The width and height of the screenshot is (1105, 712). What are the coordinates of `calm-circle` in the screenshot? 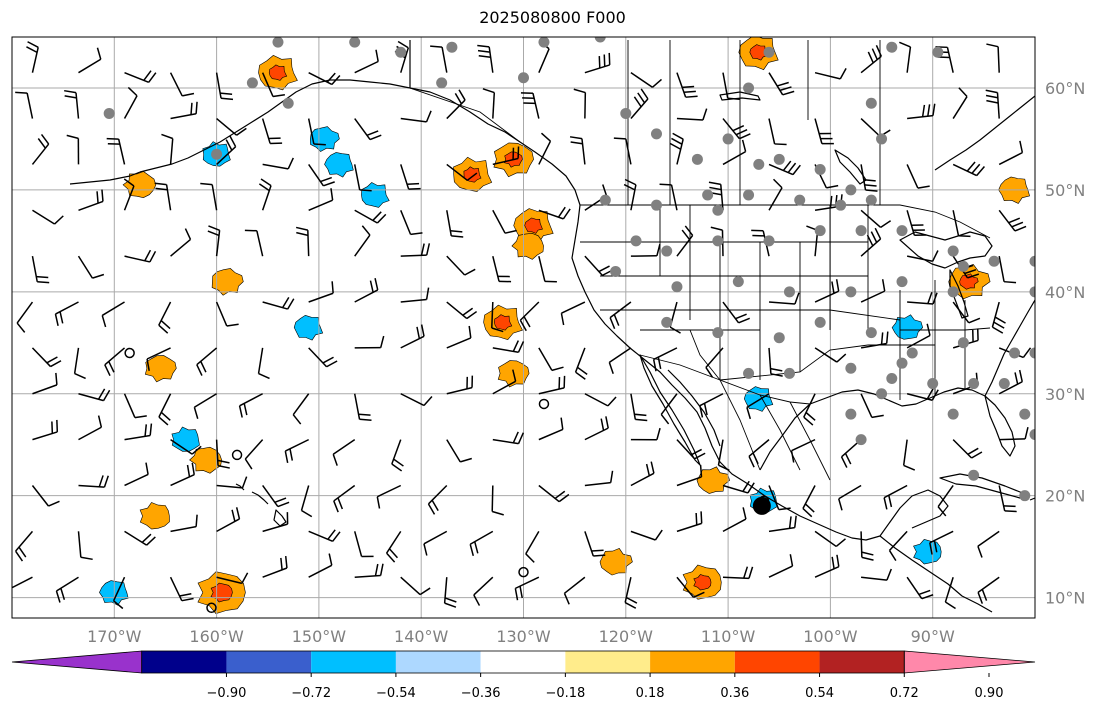 It's located at (211, 608).